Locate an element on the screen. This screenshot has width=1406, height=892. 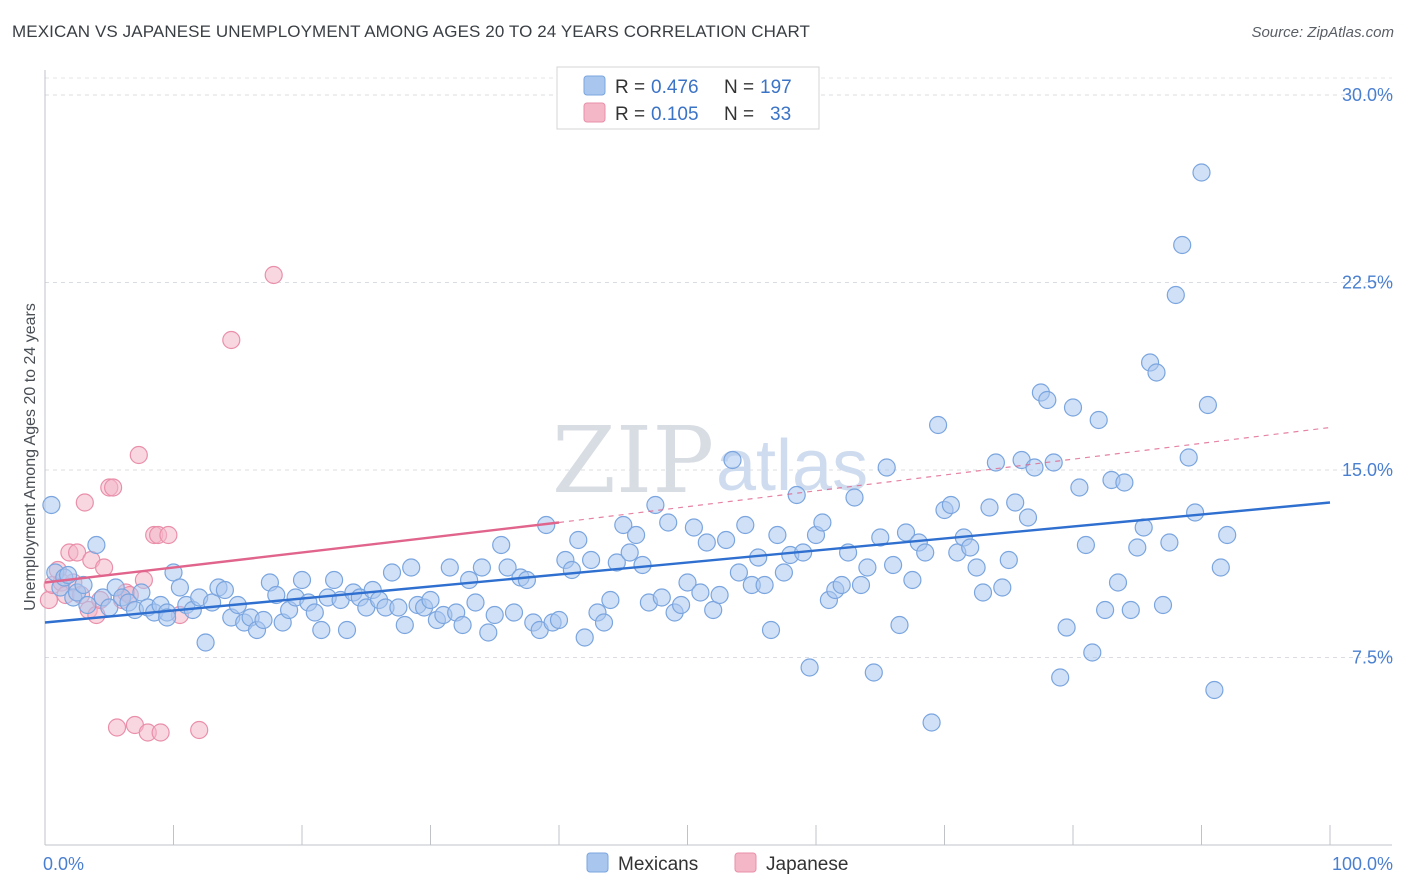
y-tick-labels: 7.5% 15.0% 22.5% 30.0% is located at coordinates (1367, 376).